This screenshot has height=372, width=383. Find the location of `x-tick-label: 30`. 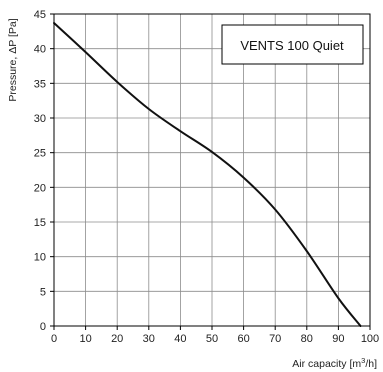

x-tick-label: 30 is located at coordinates (149, 339).